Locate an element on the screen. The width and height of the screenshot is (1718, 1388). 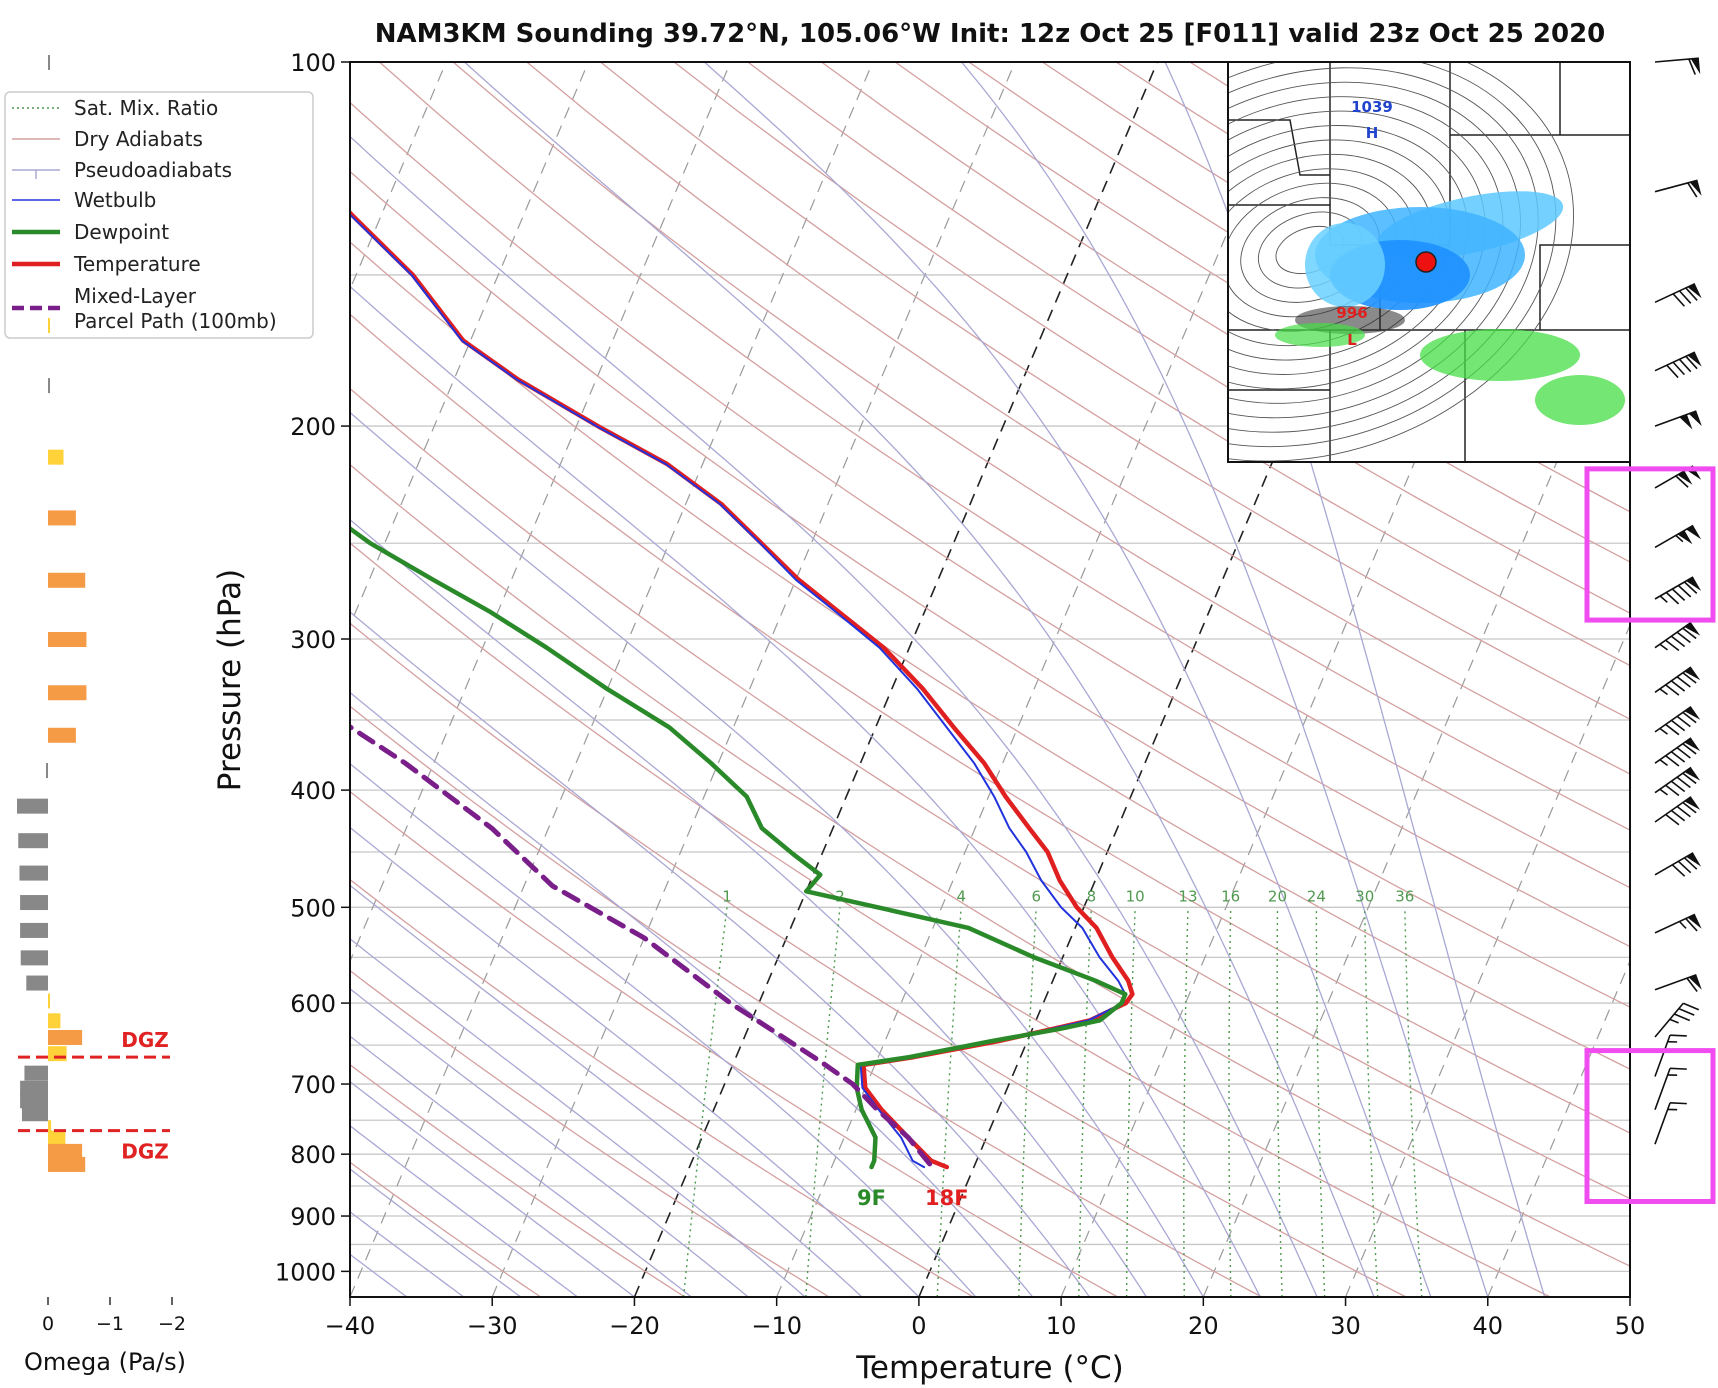
x-tick-label: 0 is located at coordinates (918, 1326).